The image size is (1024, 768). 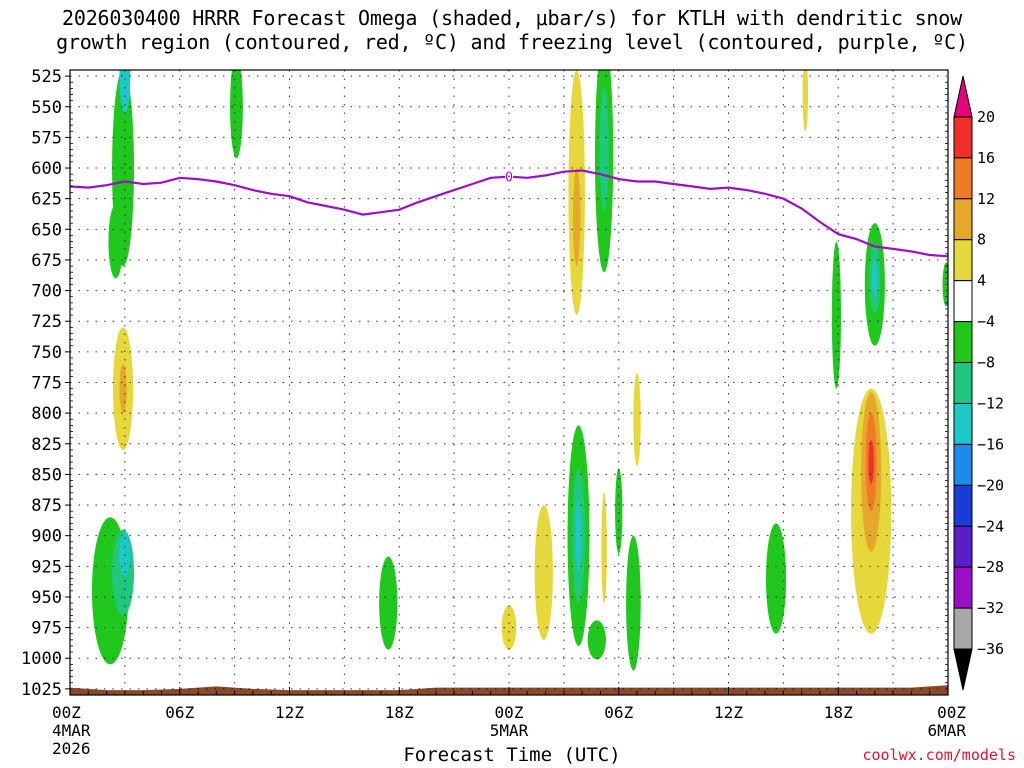 I want to click on x-tick-label-12: 12Z, so click(x=289, y=712).